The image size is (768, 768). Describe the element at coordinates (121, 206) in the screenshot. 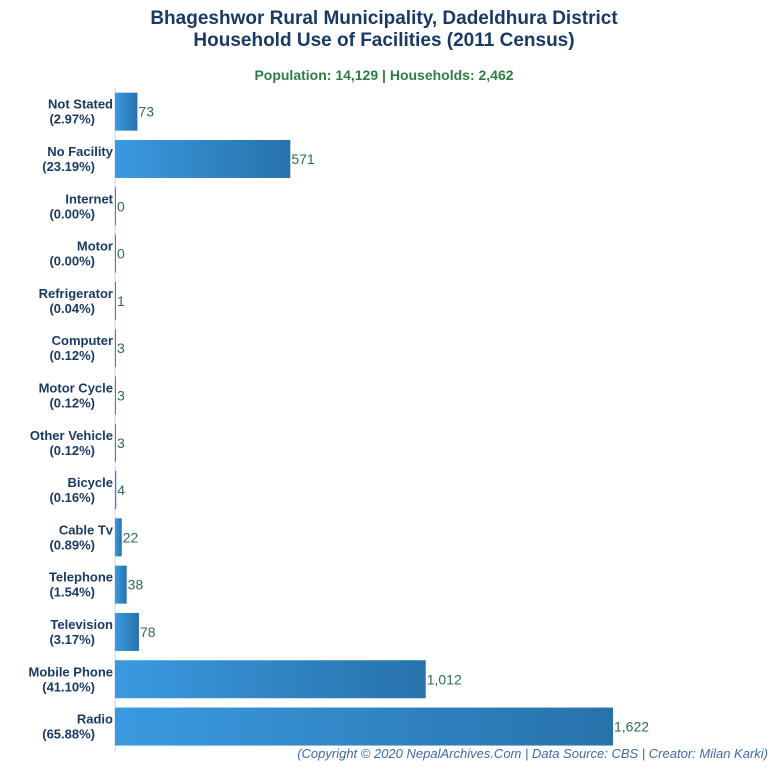

I see `value-label-internet: 0` at that location.